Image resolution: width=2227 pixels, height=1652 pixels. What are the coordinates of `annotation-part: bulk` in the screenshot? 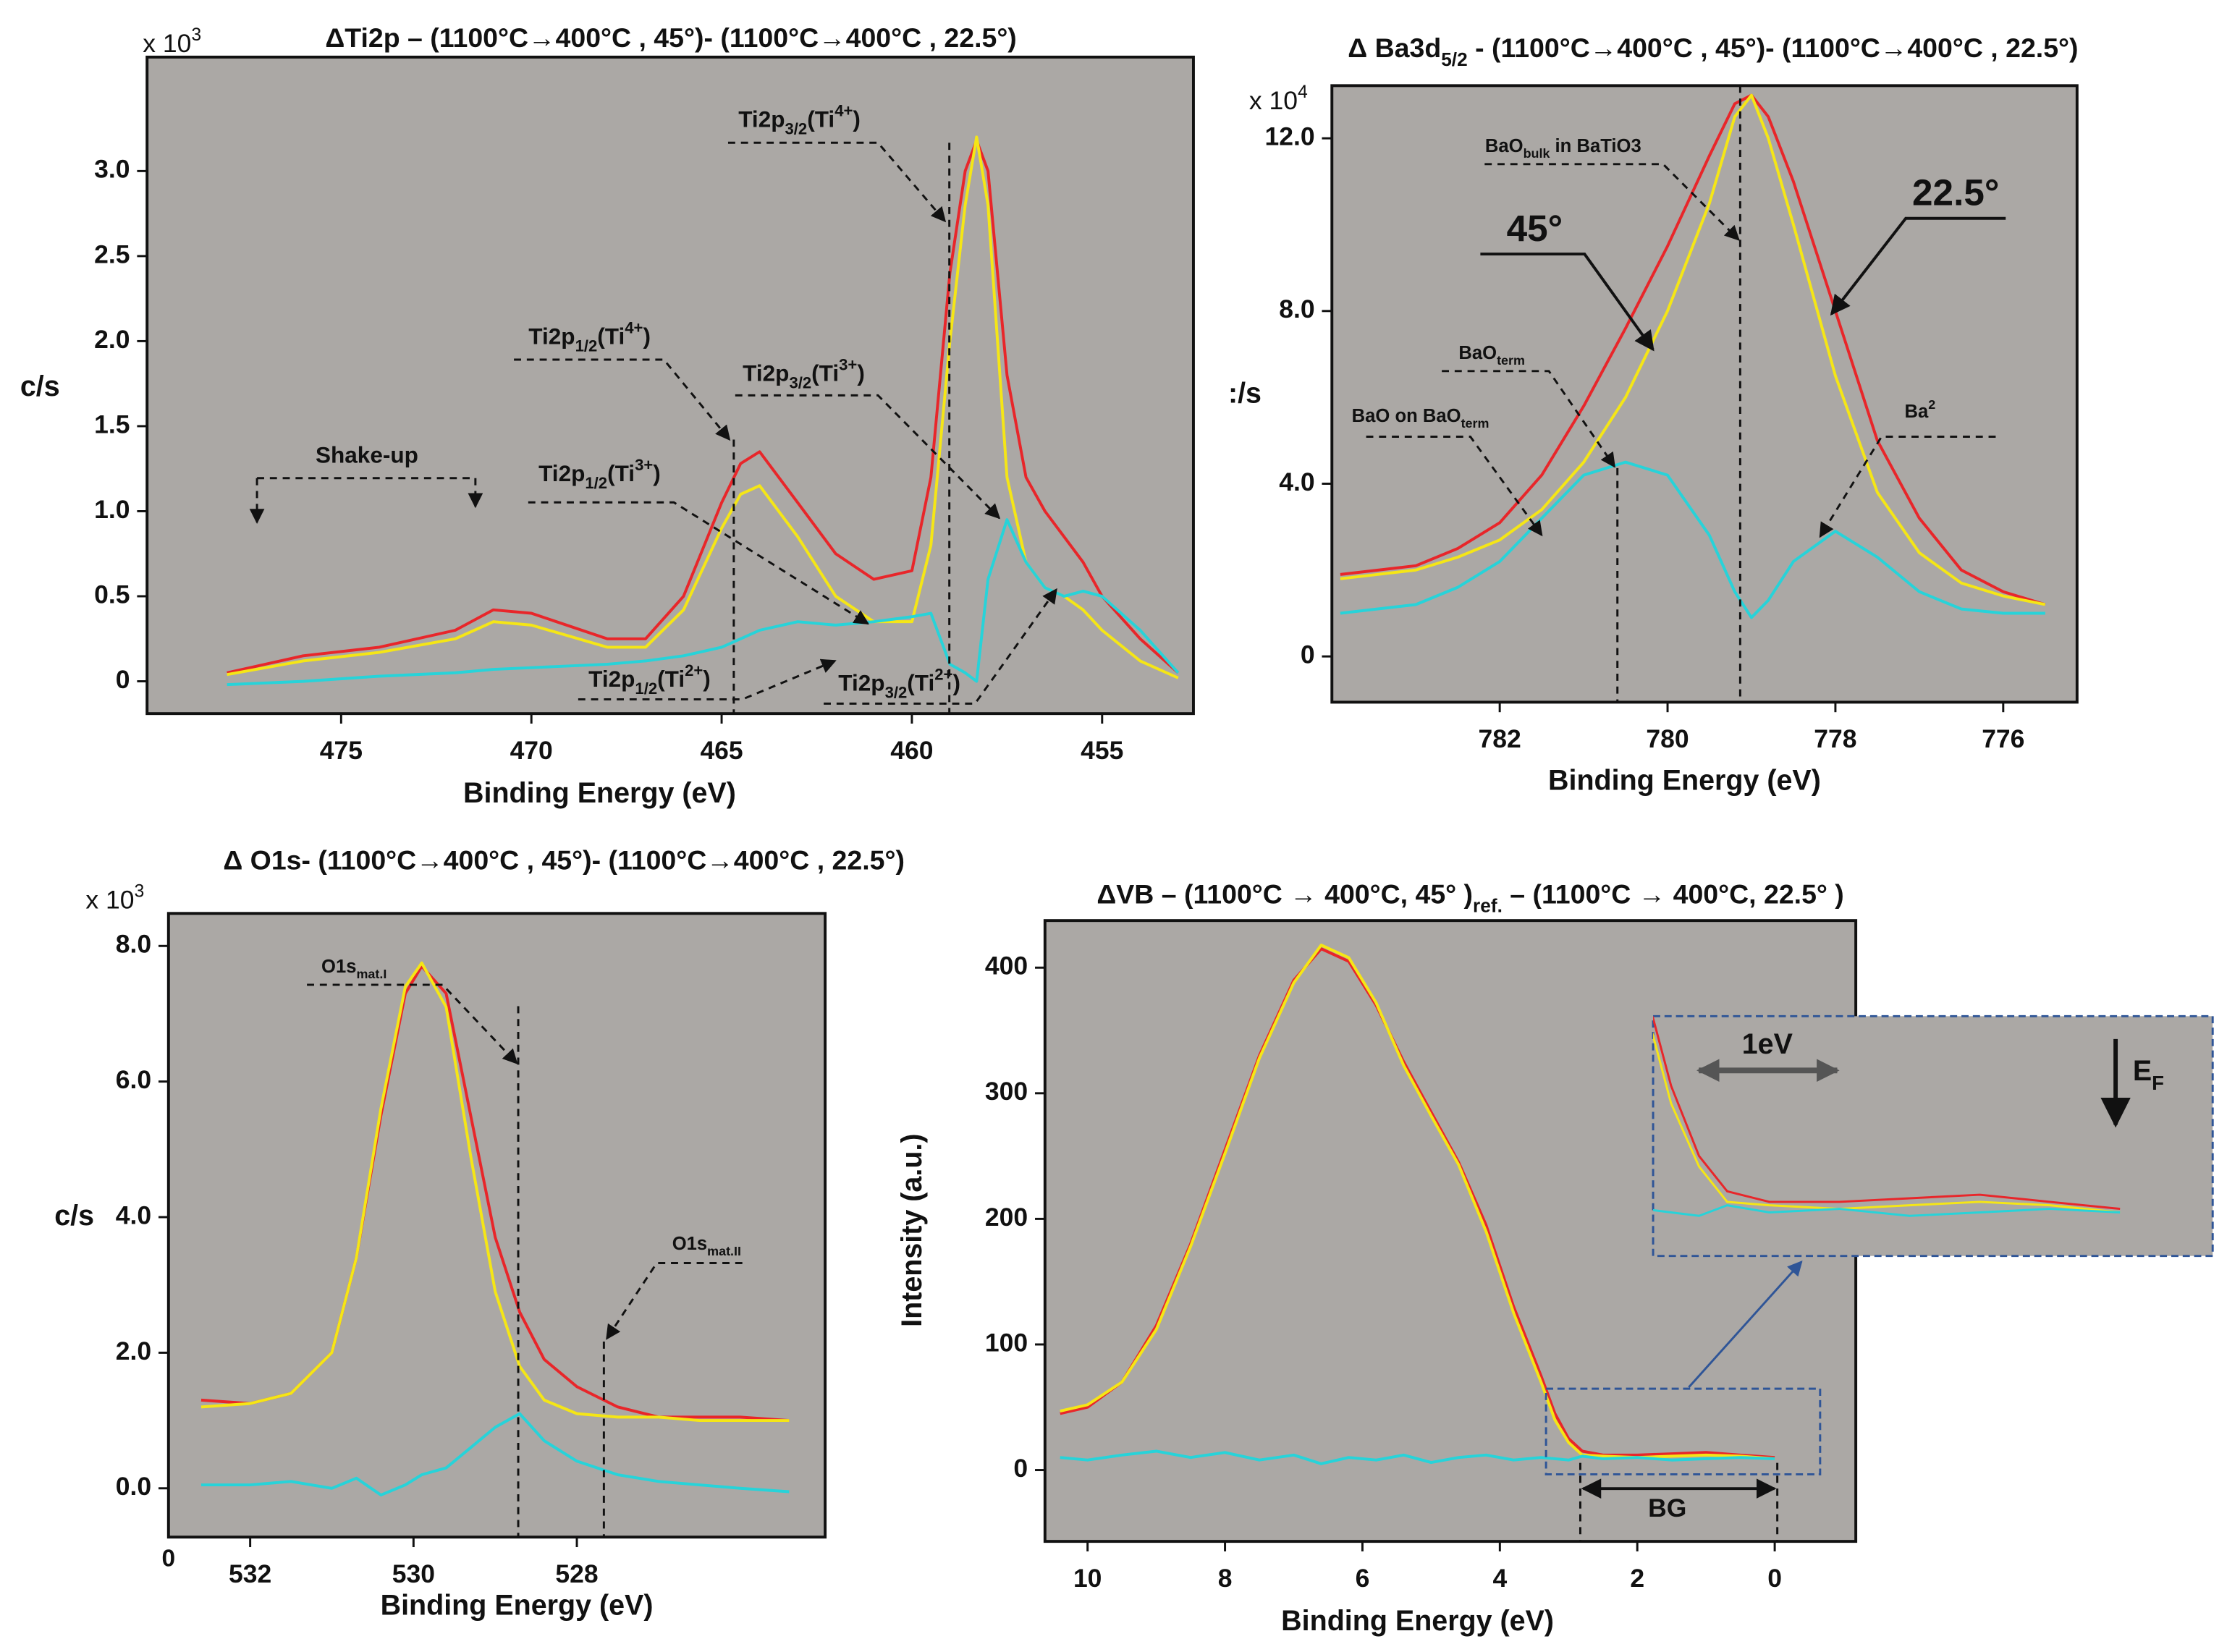 It's located at (1537, 153).